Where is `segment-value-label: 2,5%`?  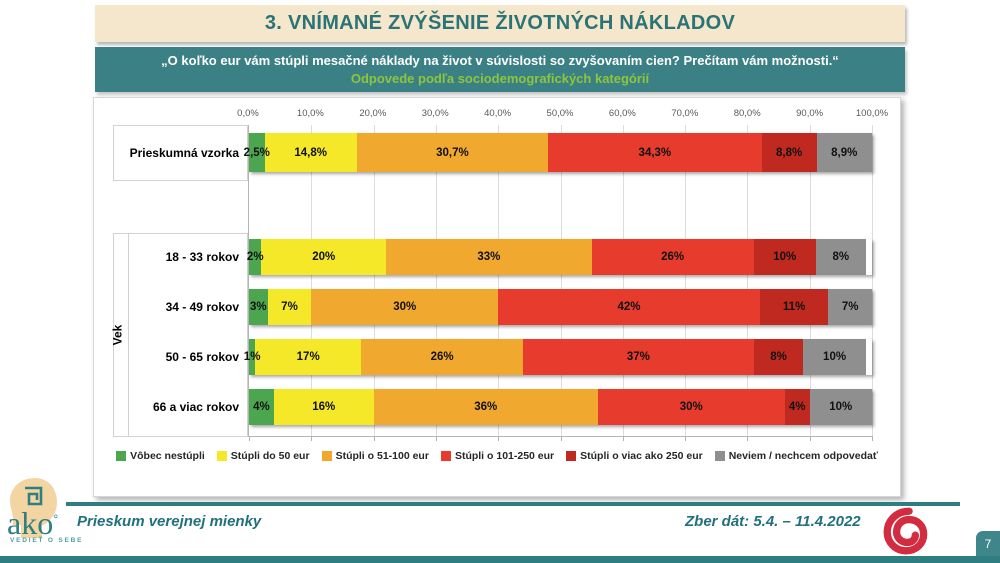 segment-value-label: 2,5% is located at coordinates (256, 152).